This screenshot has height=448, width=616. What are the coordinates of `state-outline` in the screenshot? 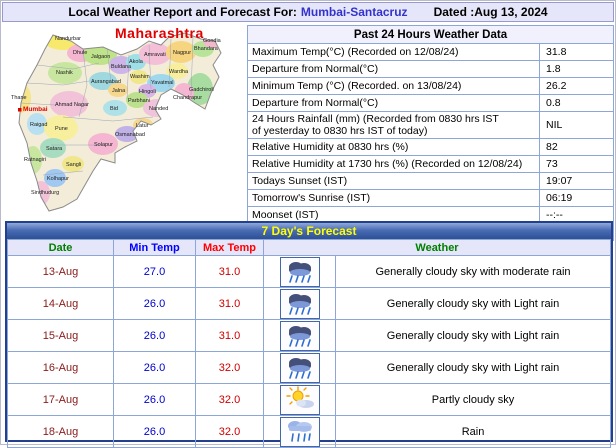 It's located at (120, 122).